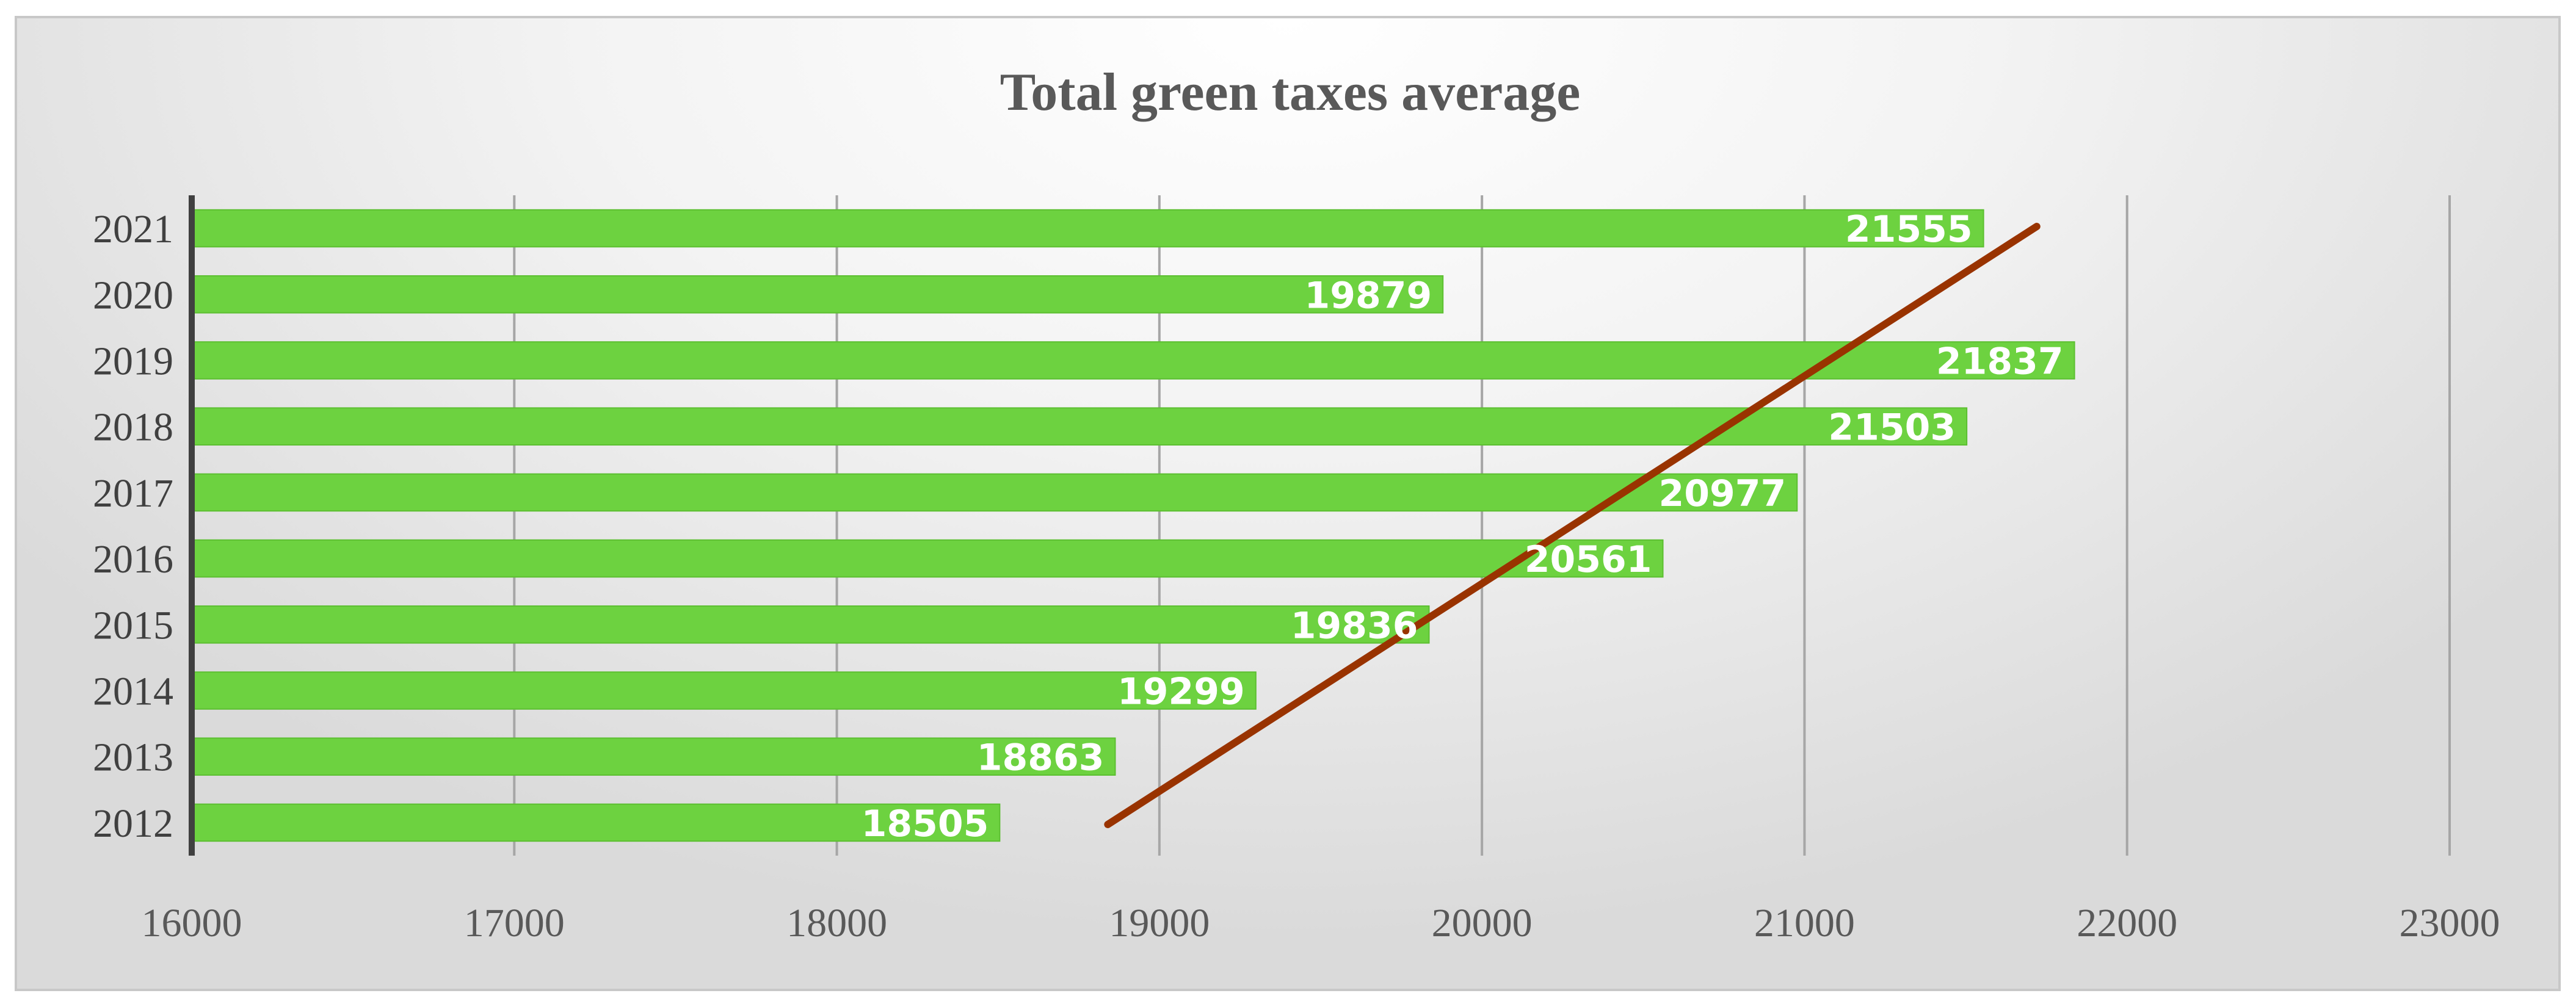 Image resolution: width=2576 pixels, height=1007 pixels. What do you see at coordinates (133, 626) in the screenshot?
I see `y-tick-label: 2015` at bounding box center [133, 626].